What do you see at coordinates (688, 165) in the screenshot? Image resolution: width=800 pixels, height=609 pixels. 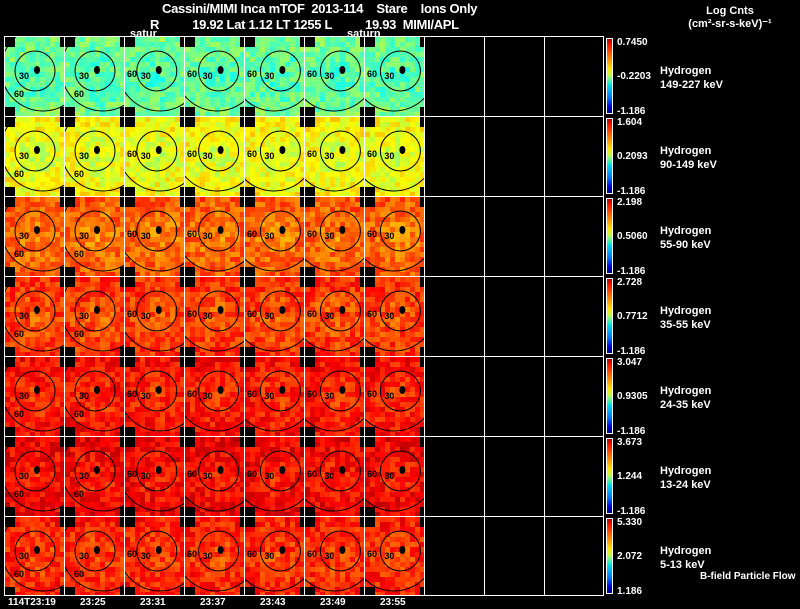 I see `energy-range: 90-149 keV` at bounding box center [688, 165].